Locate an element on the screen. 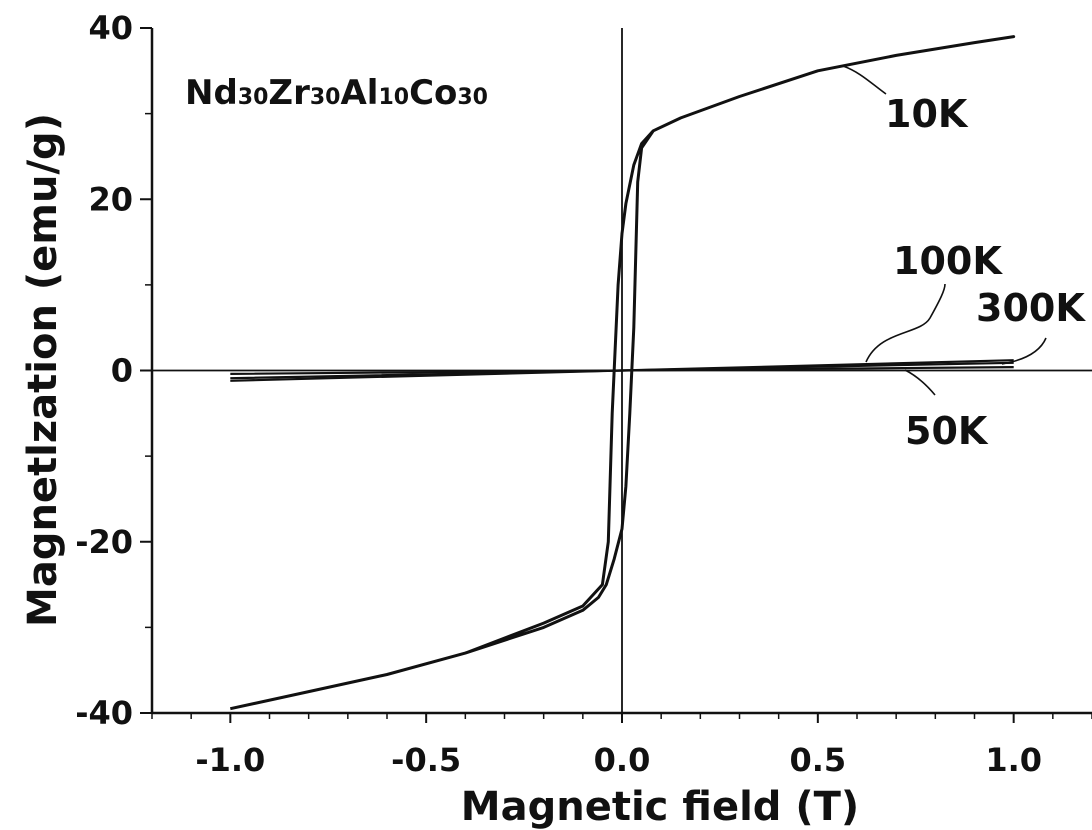  leader-10k is located at coordinates (864, 80).